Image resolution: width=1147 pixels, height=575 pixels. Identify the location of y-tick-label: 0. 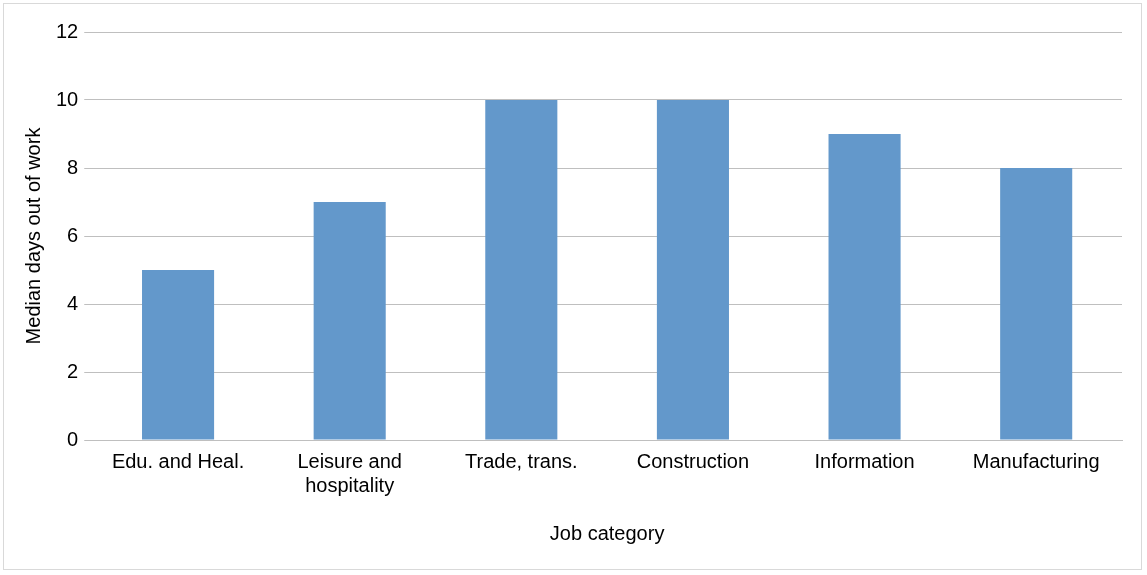
(73, 438).